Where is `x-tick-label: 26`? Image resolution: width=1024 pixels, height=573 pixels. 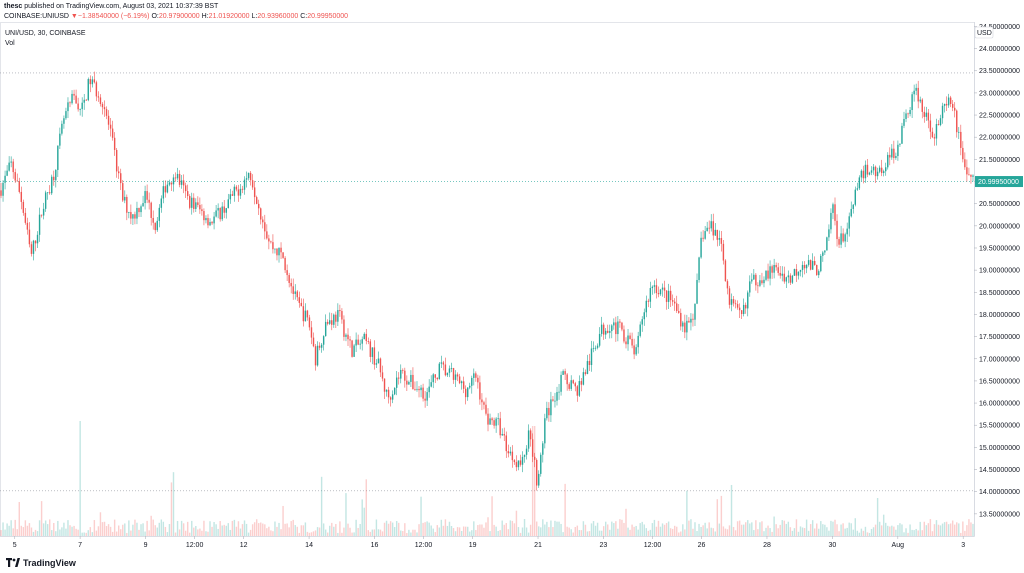 x-tick-label: 26 is located at coordinates (702, 545).